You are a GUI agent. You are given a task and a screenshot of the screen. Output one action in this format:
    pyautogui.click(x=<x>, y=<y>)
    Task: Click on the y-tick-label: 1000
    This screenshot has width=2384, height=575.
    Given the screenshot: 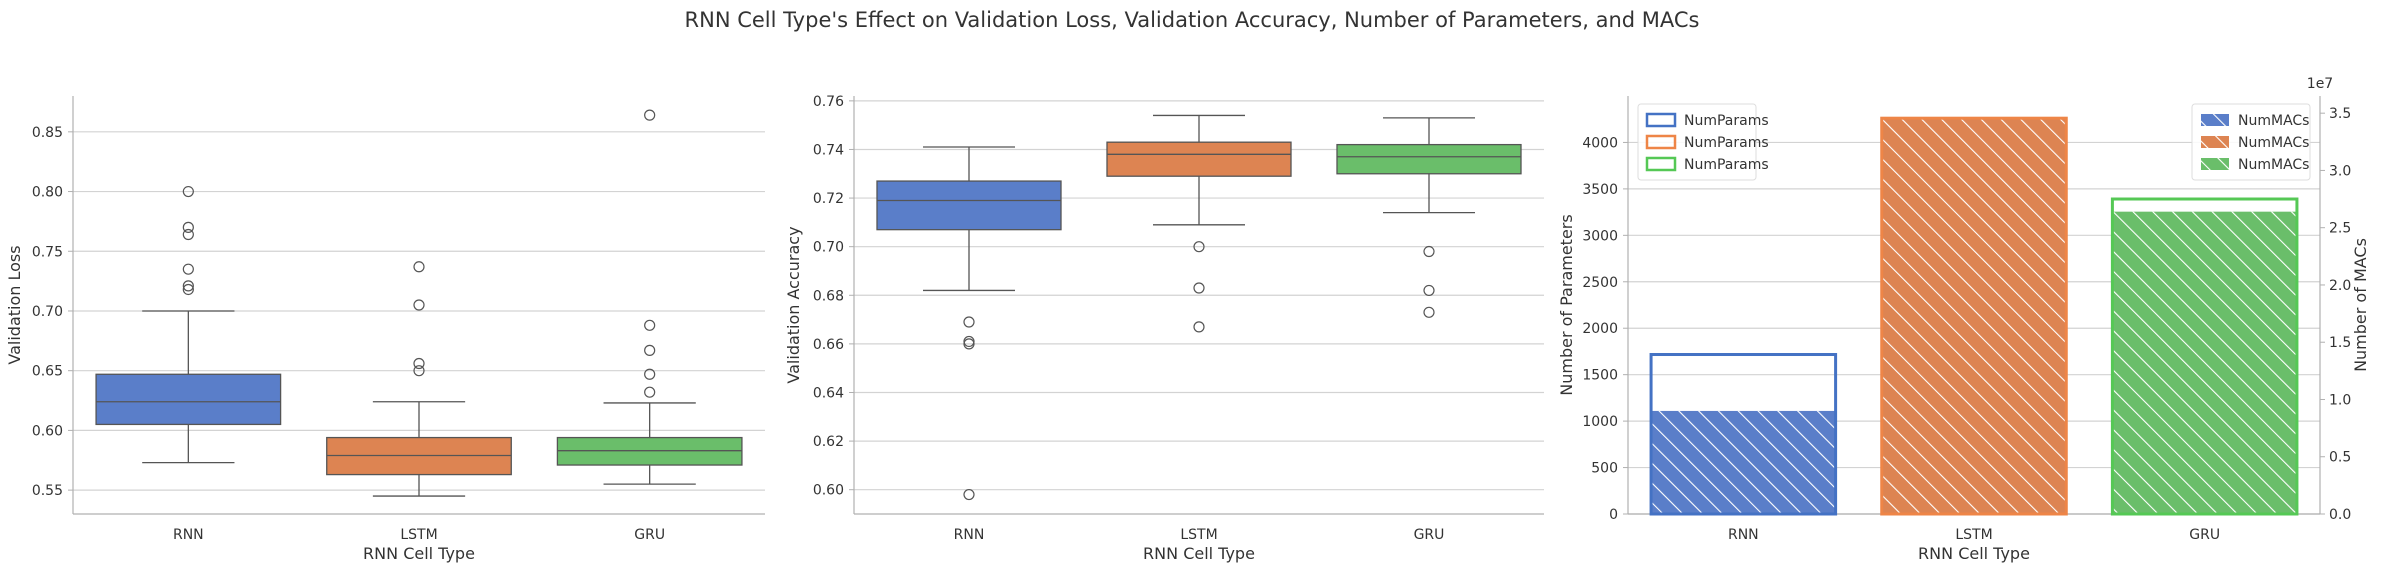 What is the action you would take?
    pyautogui.click(x=1600, y=422)
    